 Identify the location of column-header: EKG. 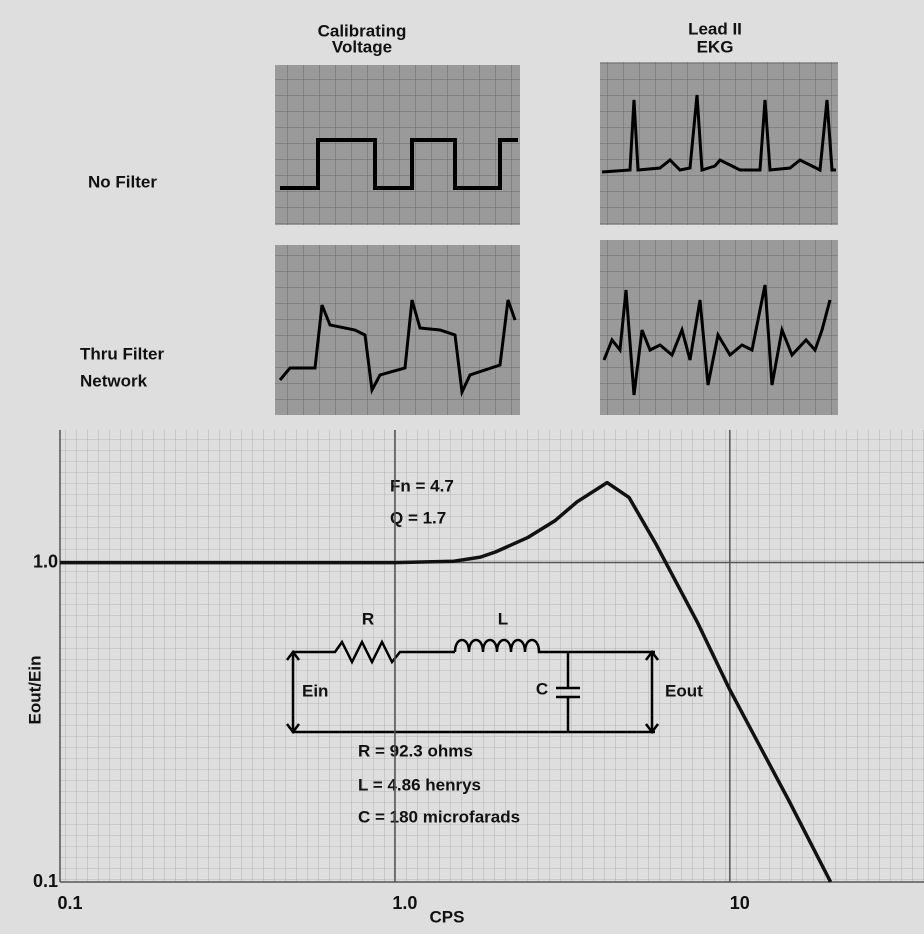
(715, 46).